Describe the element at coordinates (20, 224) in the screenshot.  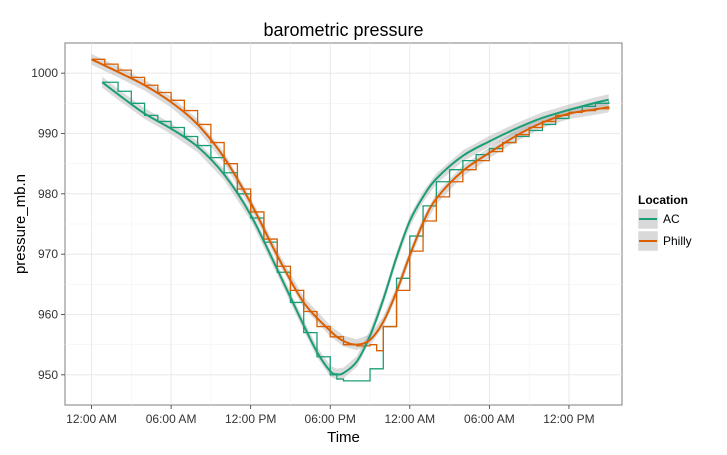
I see `y-axis-title: pressure_mb.n` at that location.